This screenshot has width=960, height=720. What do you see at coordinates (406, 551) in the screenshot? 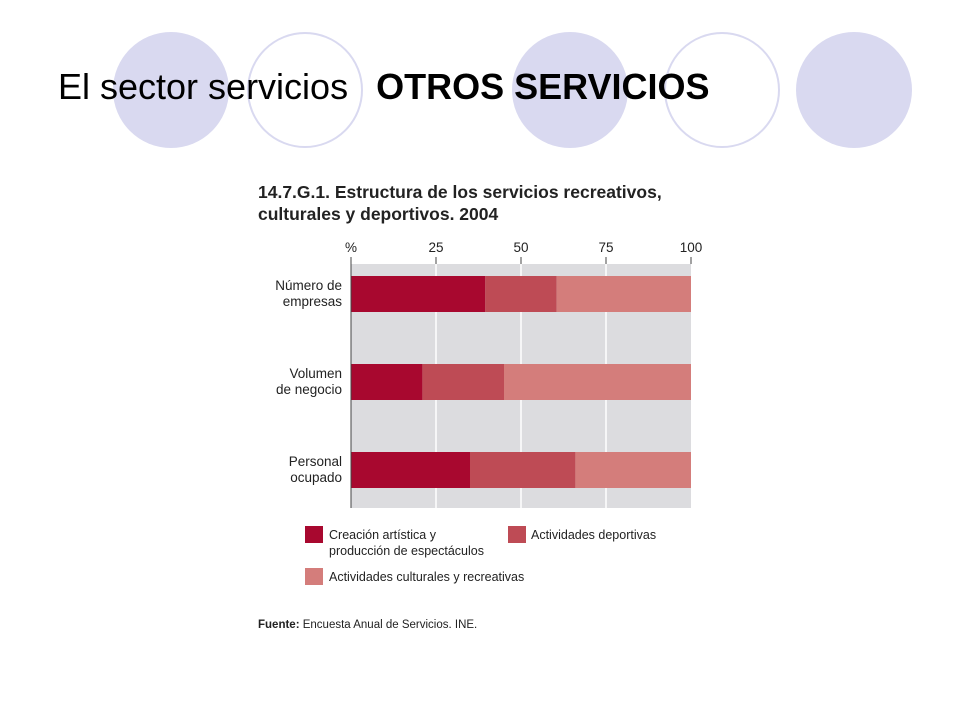
I see `legend-label-creacion-line-2: producción de espectáculos` at bounding box center [406, 551].